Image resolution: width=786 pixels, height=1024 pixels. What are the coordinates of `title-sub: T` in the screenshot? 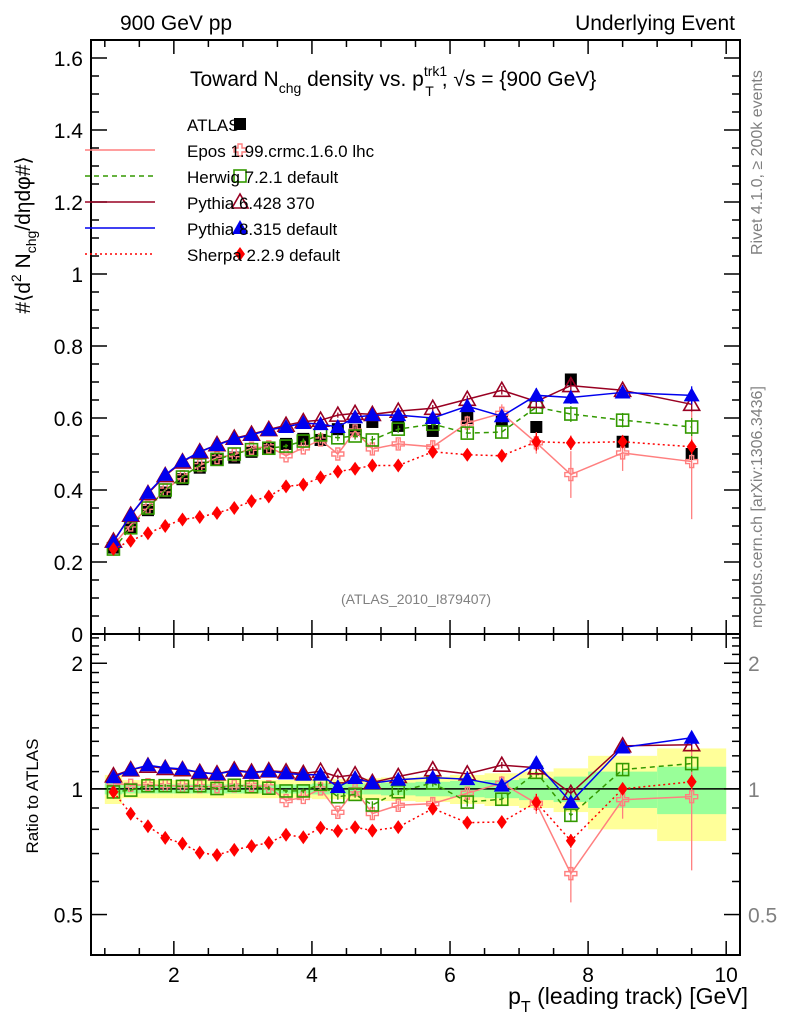 It's located at (429, 91).